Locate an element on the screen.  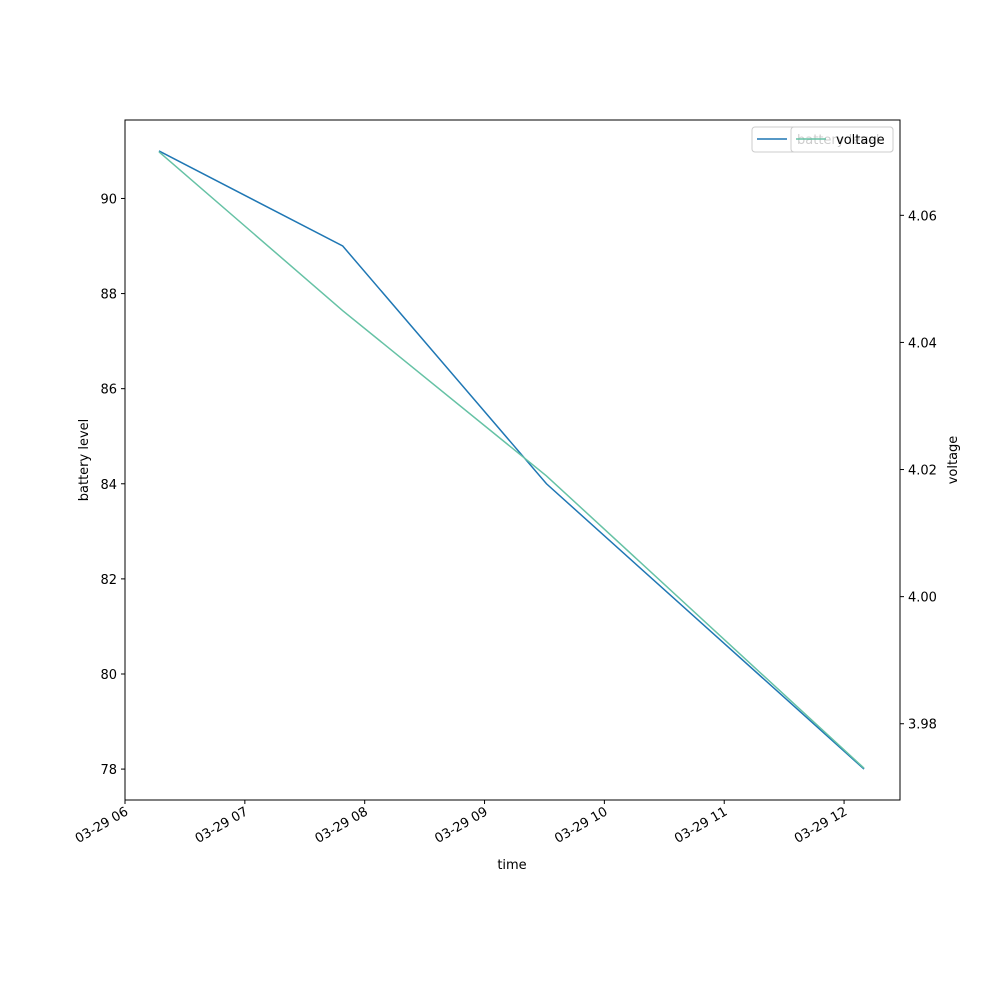
legend-box is located at coordinates (842, 139).